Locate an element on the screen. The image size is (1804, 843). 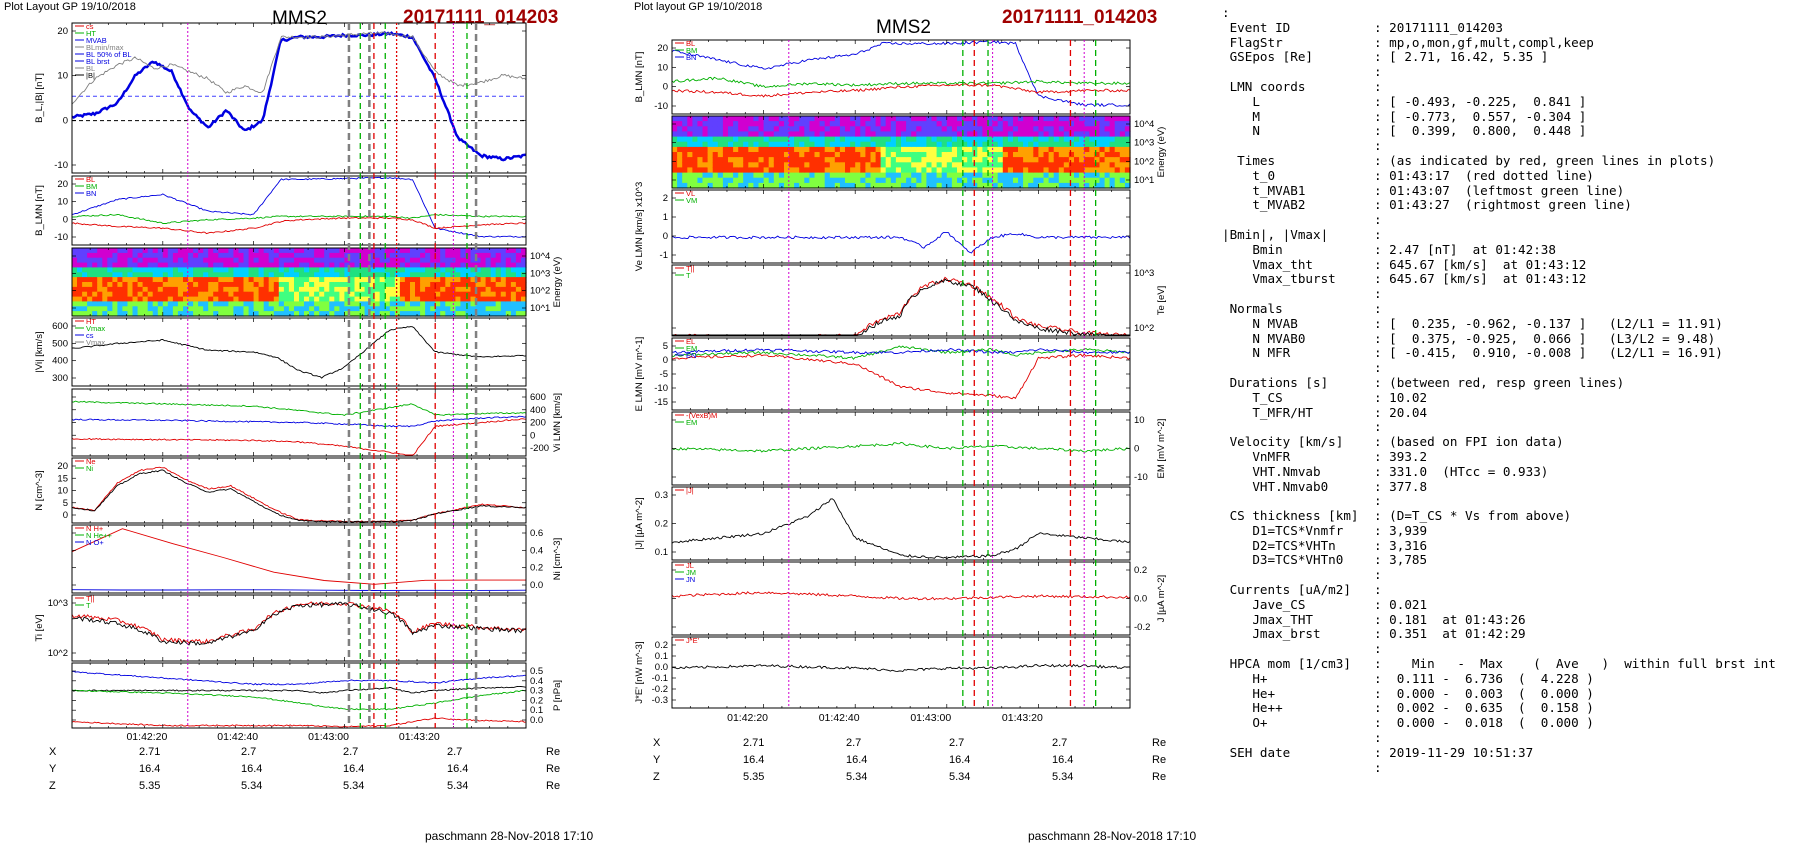
legend-entry: BM is located at coordinates (91, 186).